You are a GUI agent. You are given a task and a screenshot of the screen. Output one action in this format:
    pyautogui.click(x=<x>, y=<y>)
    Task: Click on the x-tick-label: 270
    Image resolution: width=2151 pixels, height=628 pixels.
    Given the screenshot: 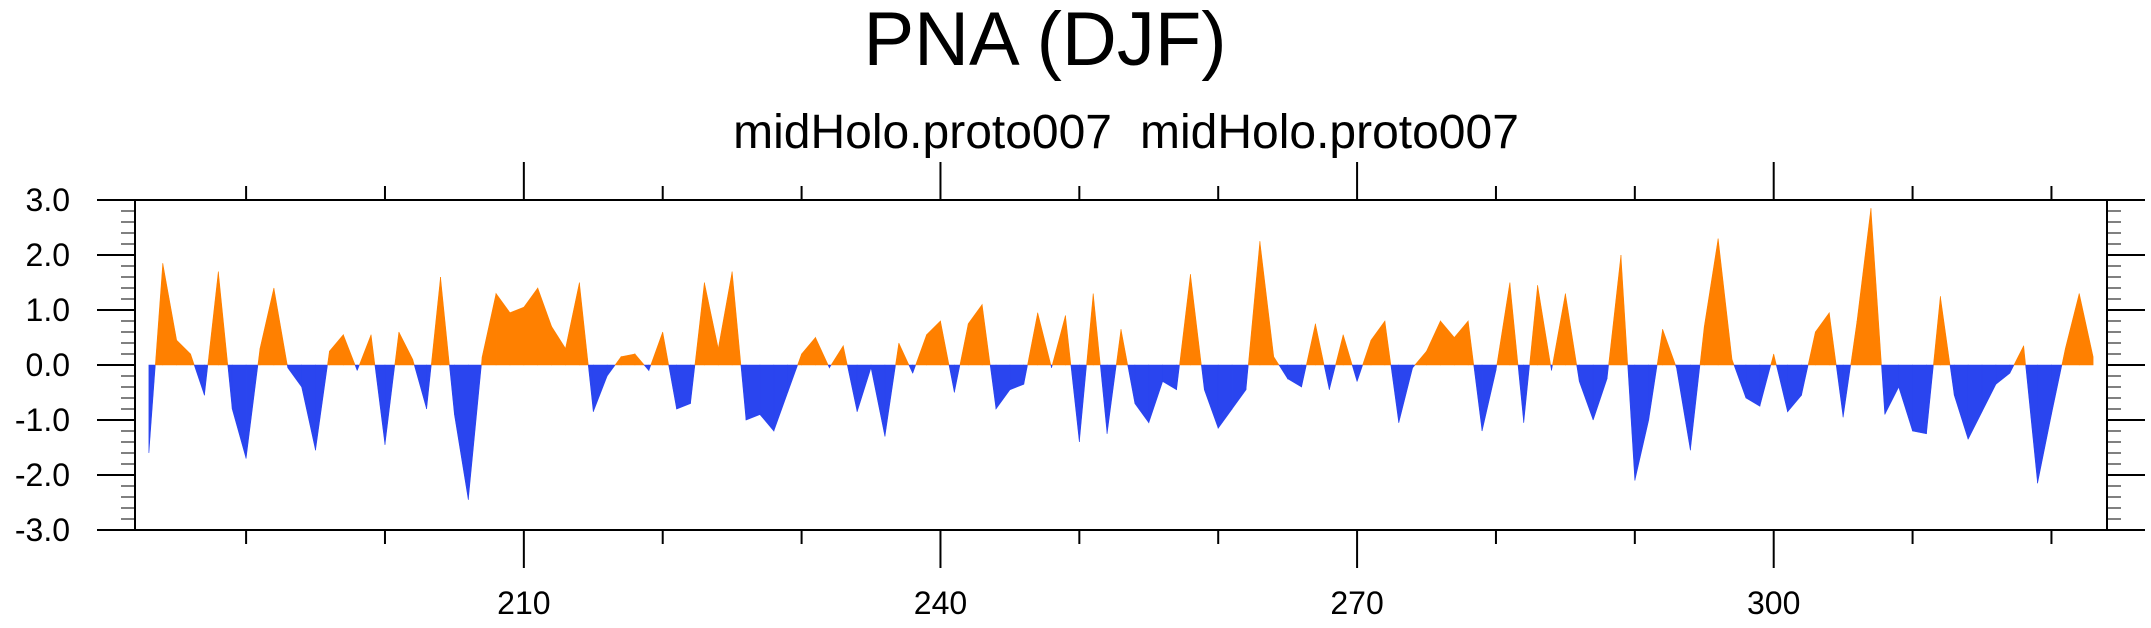 What is the action you would take?
    pyautogui.click(x=1356, y=603)
    